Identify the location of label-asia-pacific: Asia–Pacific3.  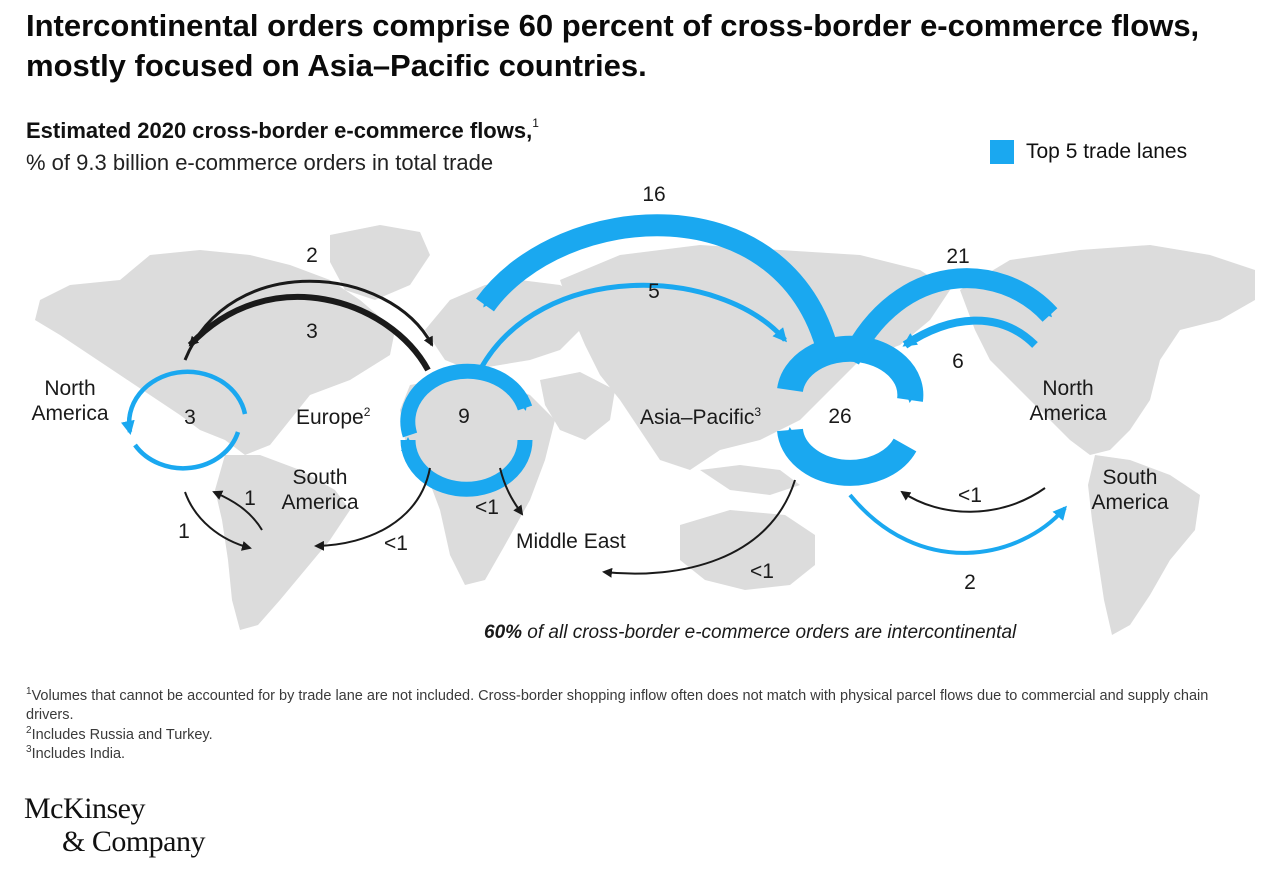
(720, 415).